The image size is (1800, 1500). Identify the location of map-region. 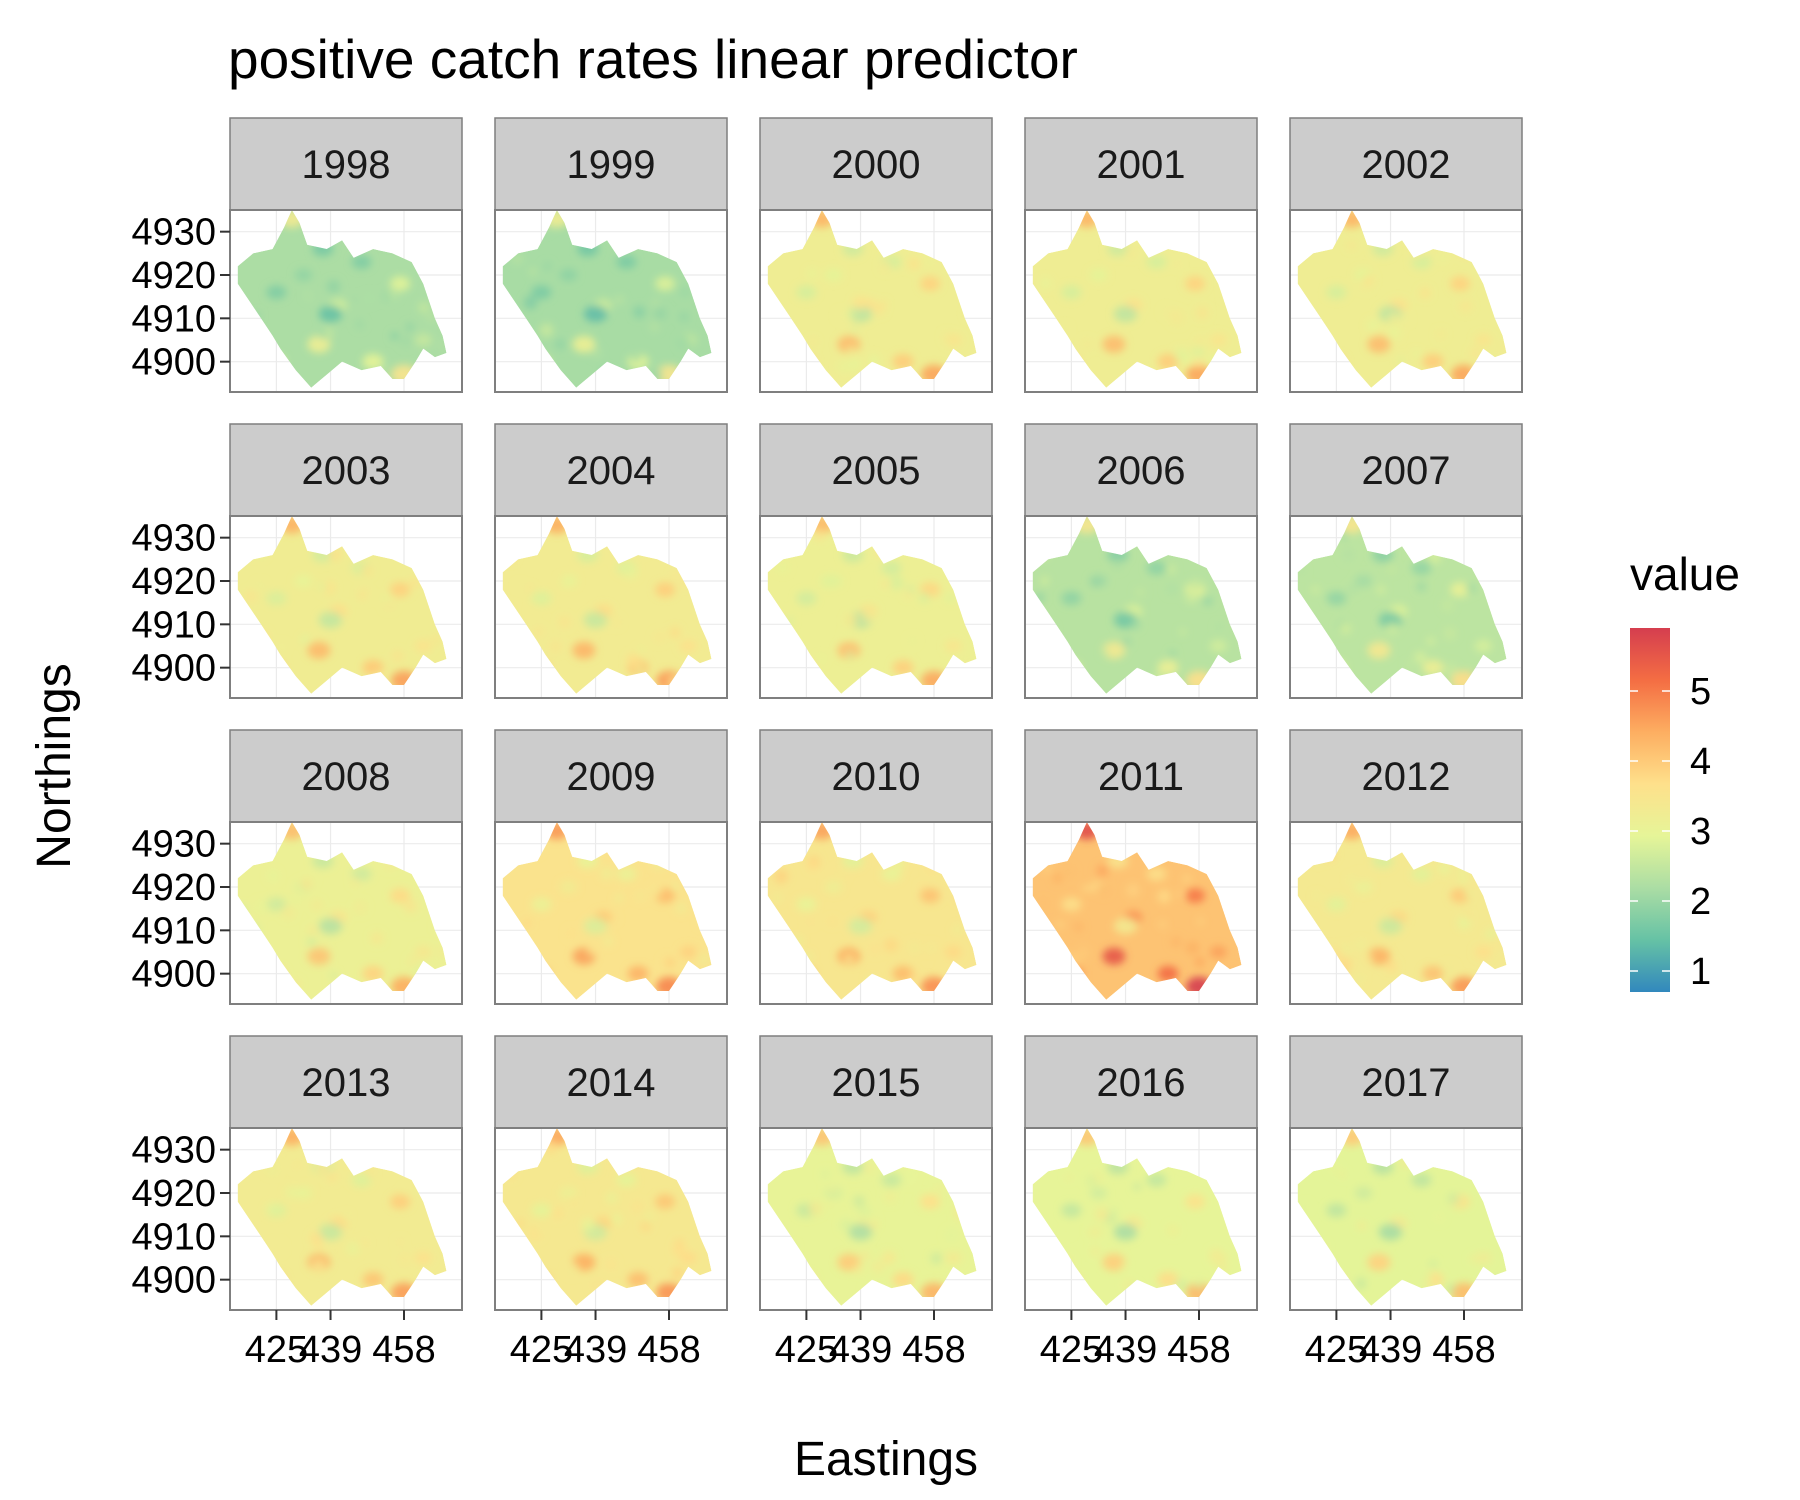
(1137, 605).